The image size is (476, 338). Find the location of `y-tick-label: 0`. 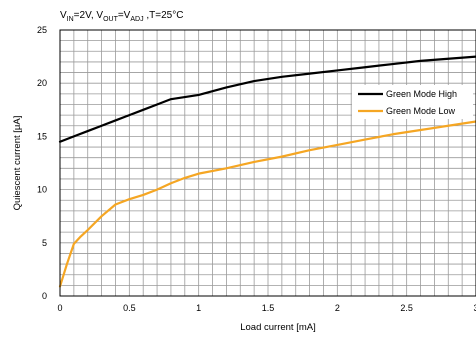

y-tick-label: 0 is located at coordinates (44, 296).